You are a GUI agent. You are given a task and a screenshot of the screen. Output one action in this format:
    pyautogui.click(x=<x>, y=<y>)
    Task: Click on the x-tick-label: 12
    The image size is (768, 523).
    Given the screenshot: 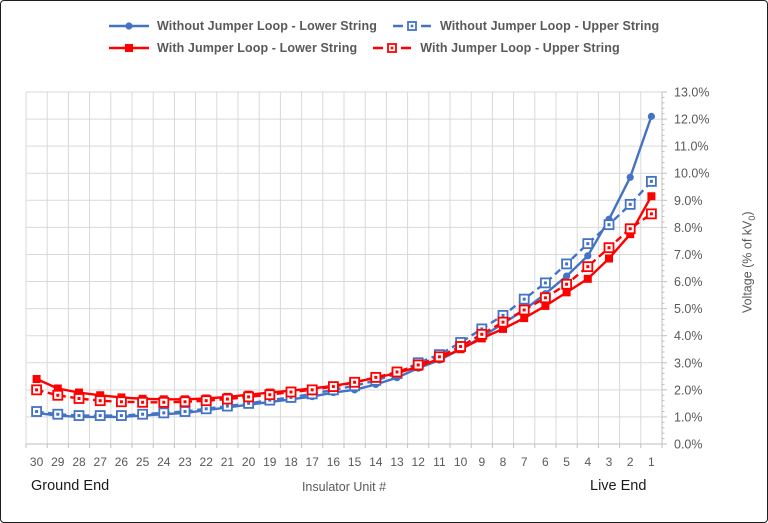 What is the action you would take?
    pyautogui.click(x=419, y=462)
    